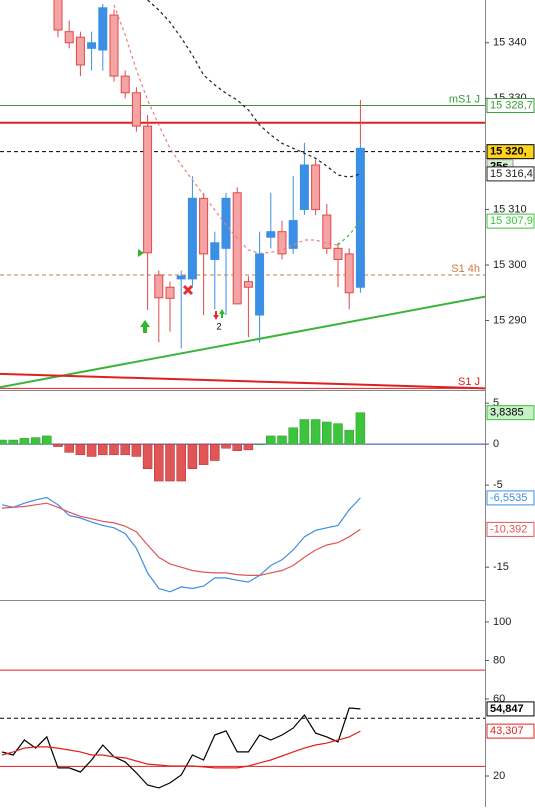  Describe the element at coordinates (507, 413) in the screenshot. I see `value-label: 3,8385` at that location.